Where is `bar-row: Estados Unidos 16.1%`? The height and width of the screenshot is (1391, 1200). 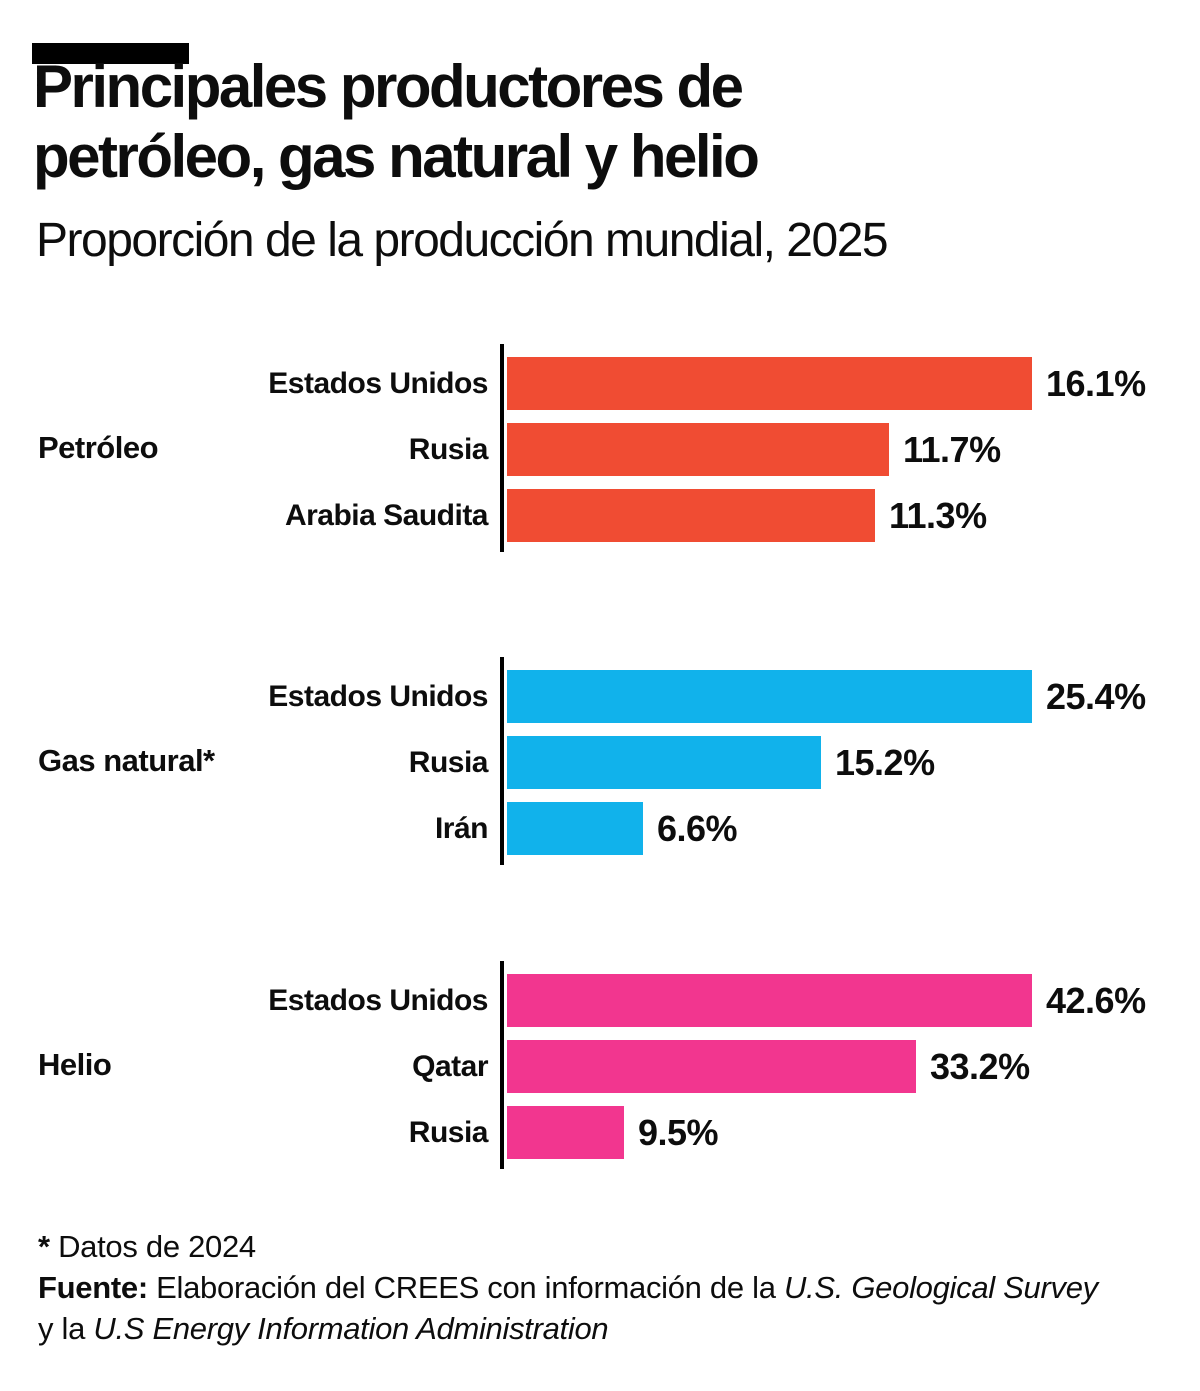
bar-row: Estados Unidos 16.1% is located at coordinates (600, 383).